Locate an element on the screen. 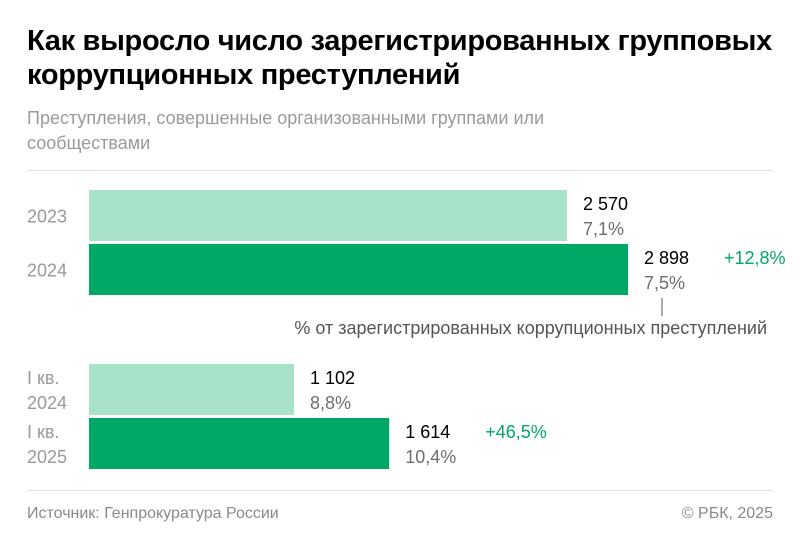 This screenshot has height=547, width=800. share-label: 7,1% is located at coordinates (603, 229).